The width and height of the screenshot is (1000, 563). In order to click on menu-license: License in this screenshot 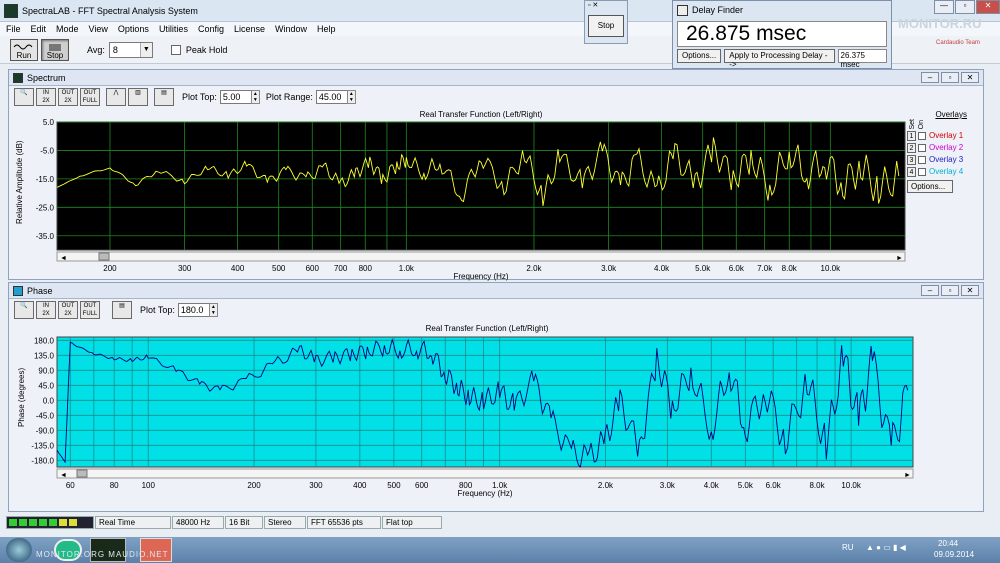, I will do `click(249, 29)`.